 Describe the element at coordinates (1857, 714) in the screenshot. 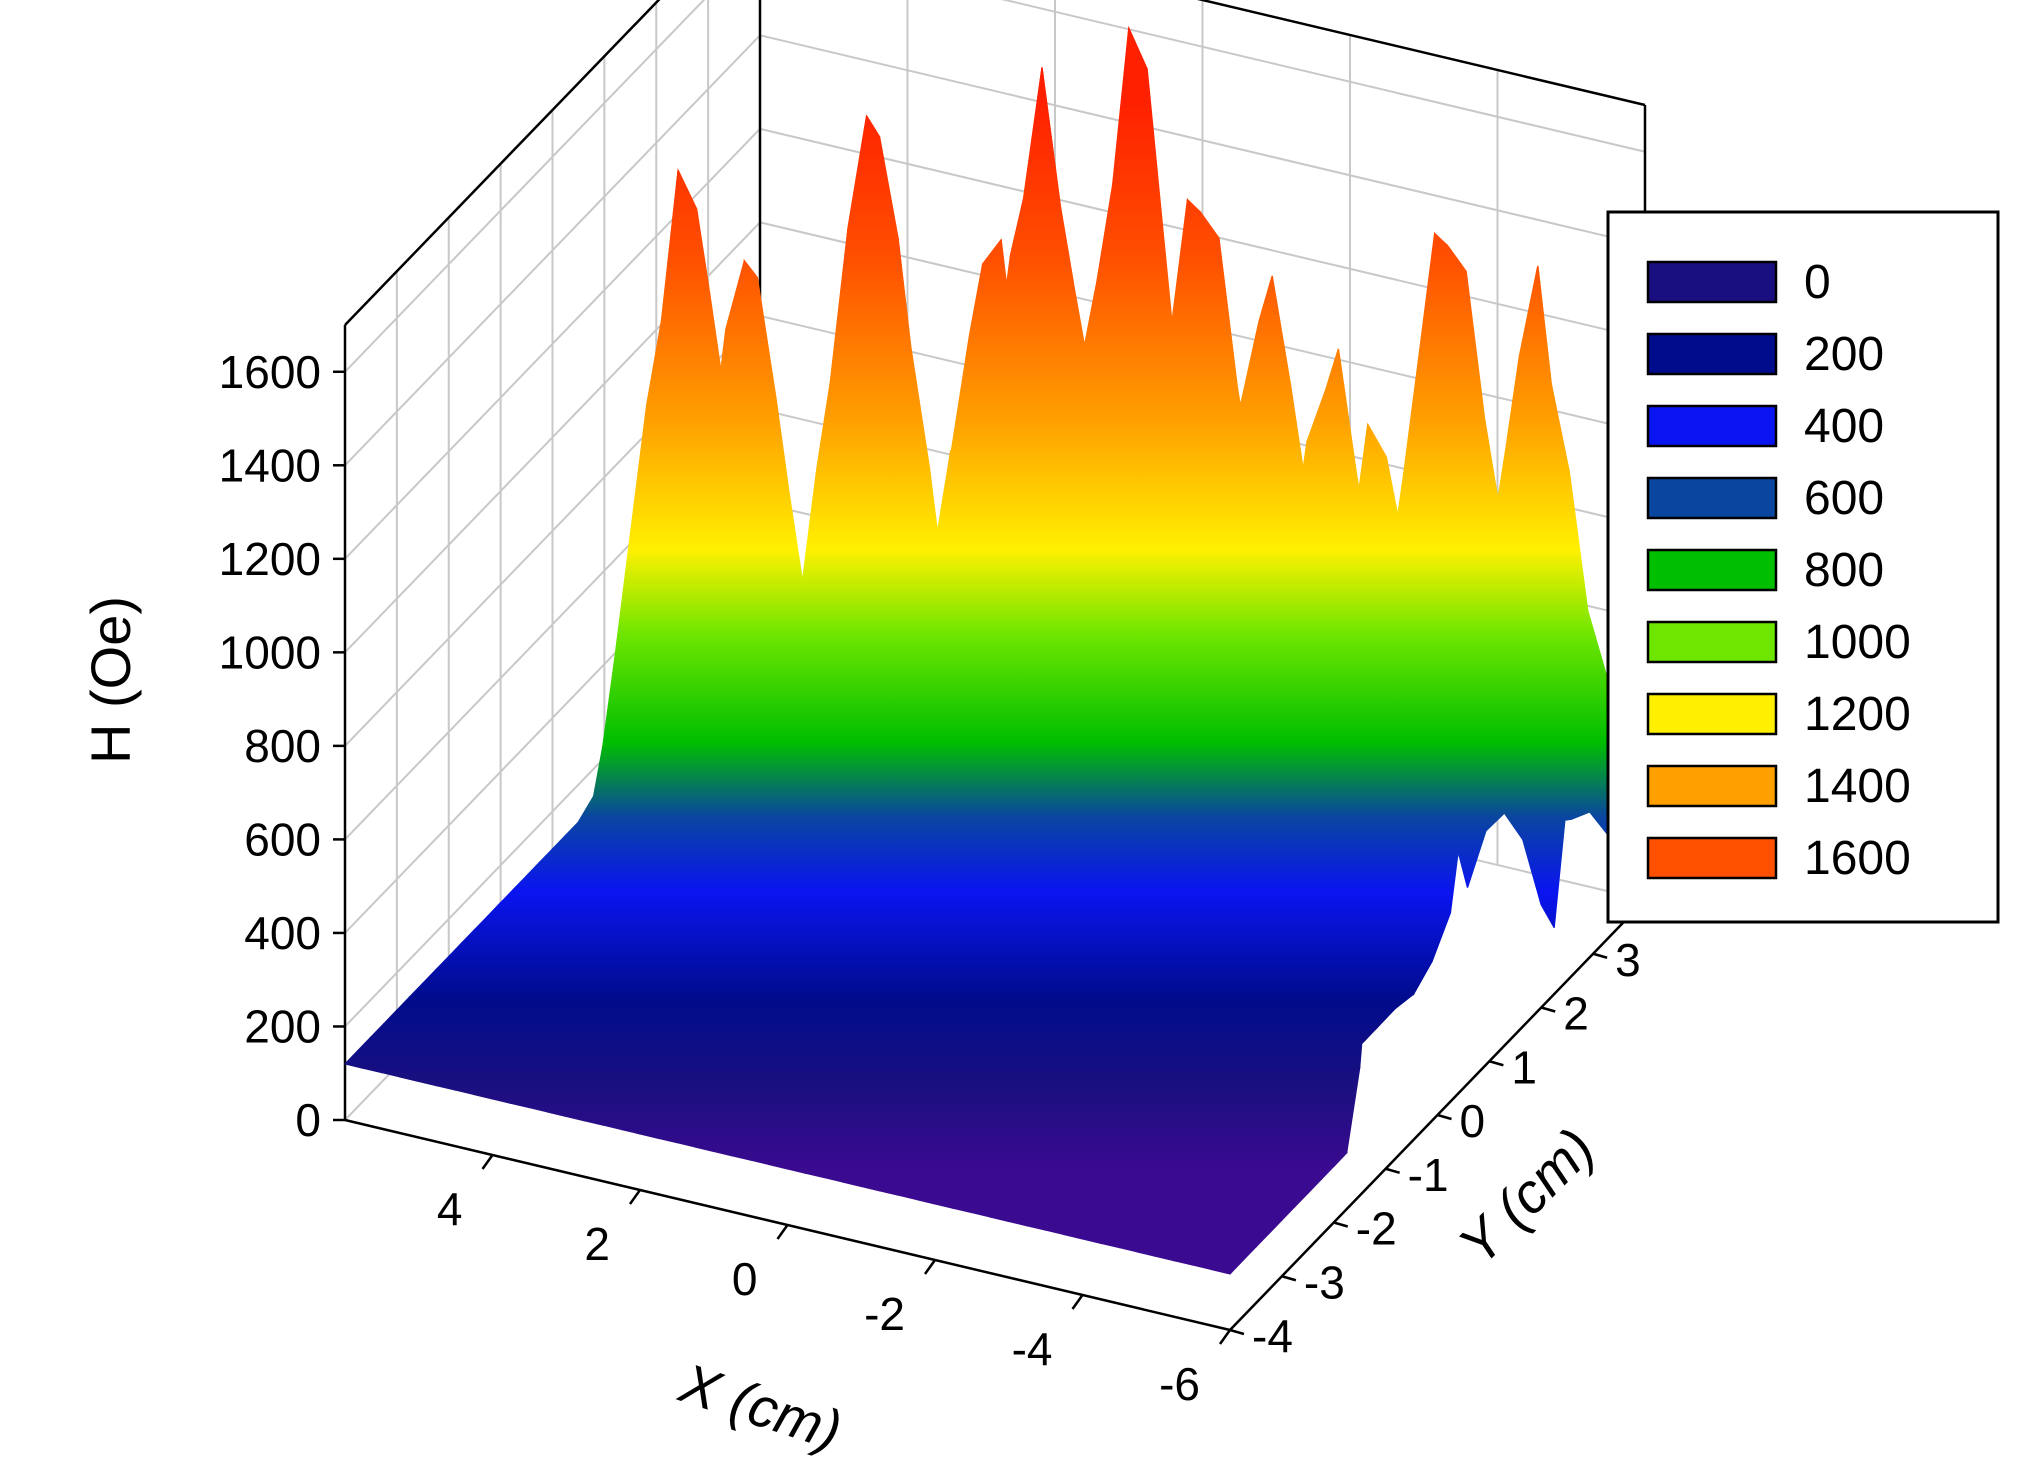

I see `legend-label: 1200` at that location.